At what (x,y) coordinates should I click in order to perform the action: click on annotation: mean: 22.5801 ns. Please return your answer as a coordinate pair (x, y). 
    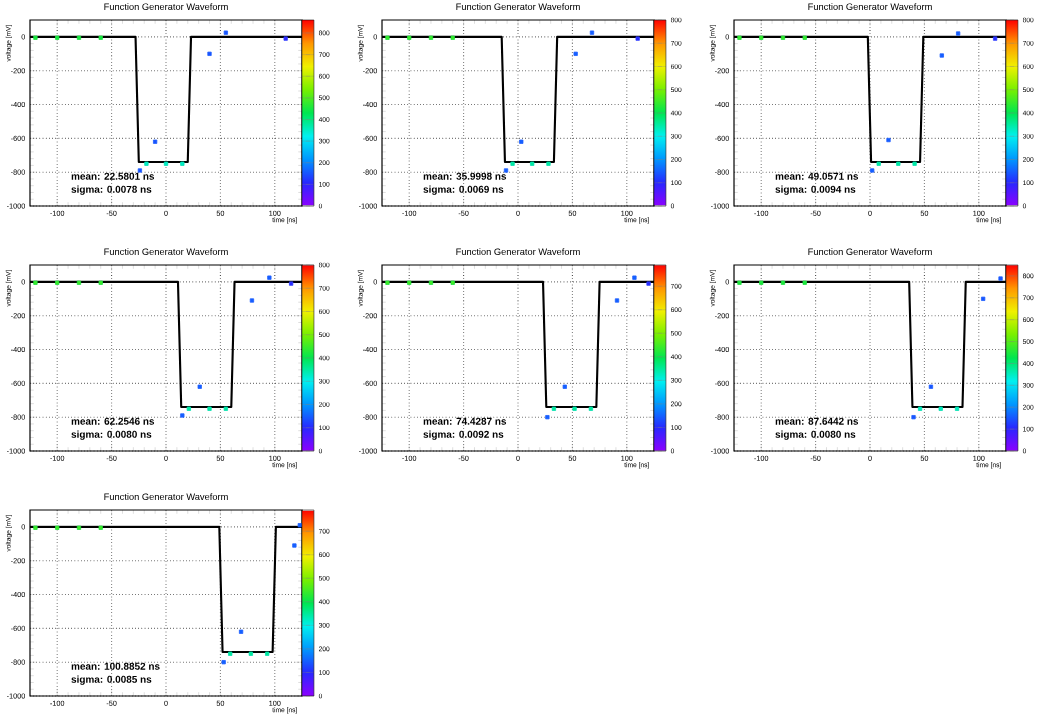
    Looking at the image, I should click on (113, 176).